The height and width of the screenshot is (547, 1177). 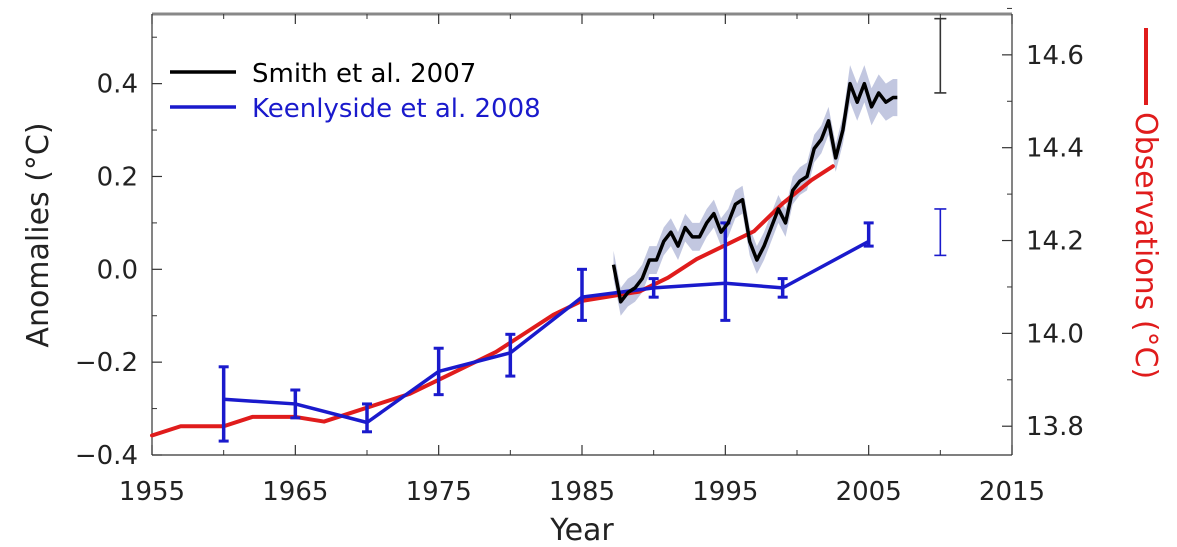 What do you see at coordinates (1055, 242) in the screenshot?
I see `y2-tick-label: 14.2` at bounding box center [1055, 242].